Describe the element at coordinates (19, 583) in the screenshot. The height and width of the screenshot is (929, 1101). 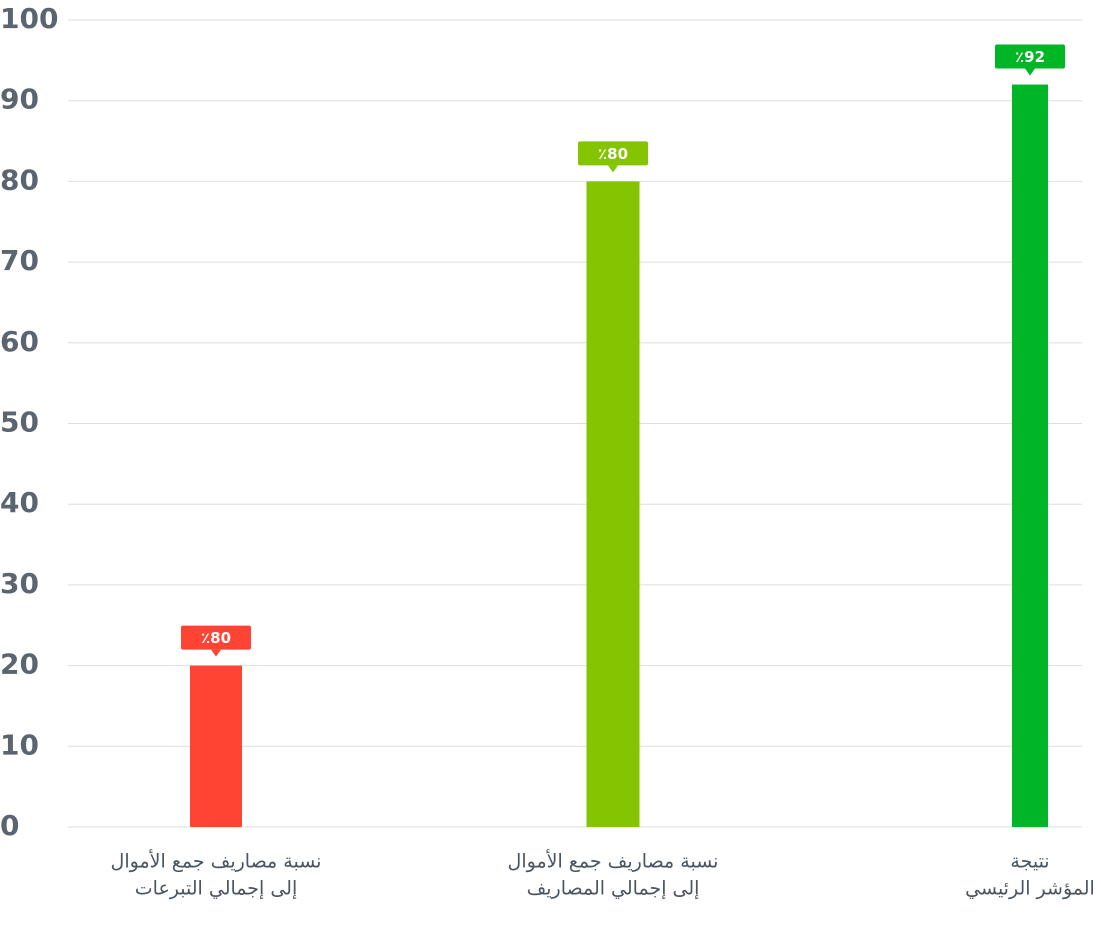
I see `y-tick-label: 30` at that location.